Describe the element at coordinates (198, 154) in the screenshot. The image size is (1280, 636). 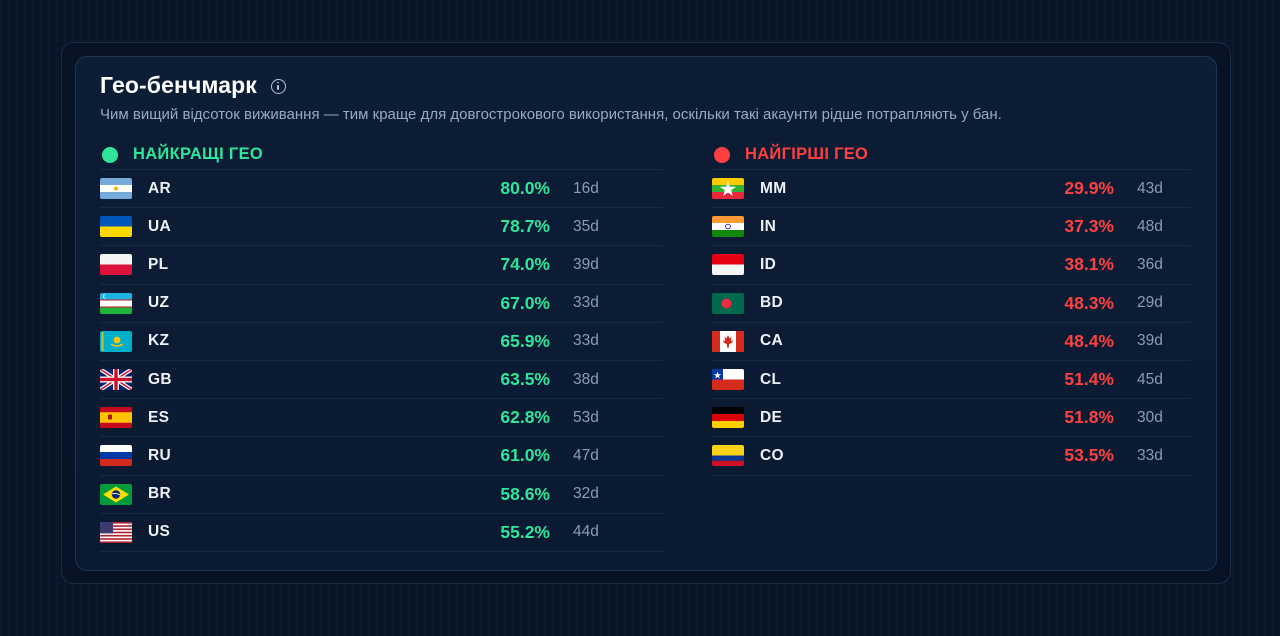
I see `best-geo-title: НАЙКРАЩІ ГЕО` at that location.